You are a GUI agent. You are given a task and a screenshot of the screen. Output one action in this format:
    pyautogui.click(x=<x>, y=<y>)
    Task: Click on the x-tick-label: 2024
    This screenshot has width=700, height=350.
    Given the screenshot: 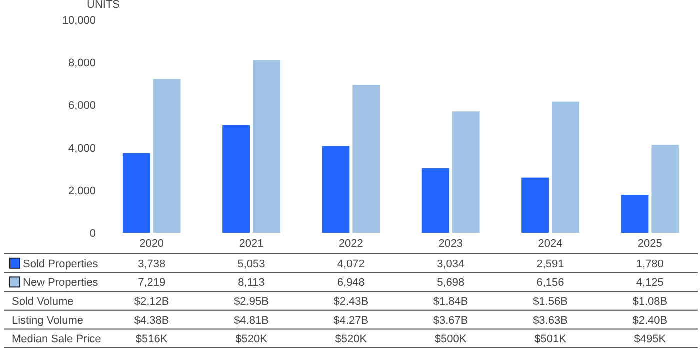 What is the action you would take?
    pyautogui.click(x=550, y=244)
    